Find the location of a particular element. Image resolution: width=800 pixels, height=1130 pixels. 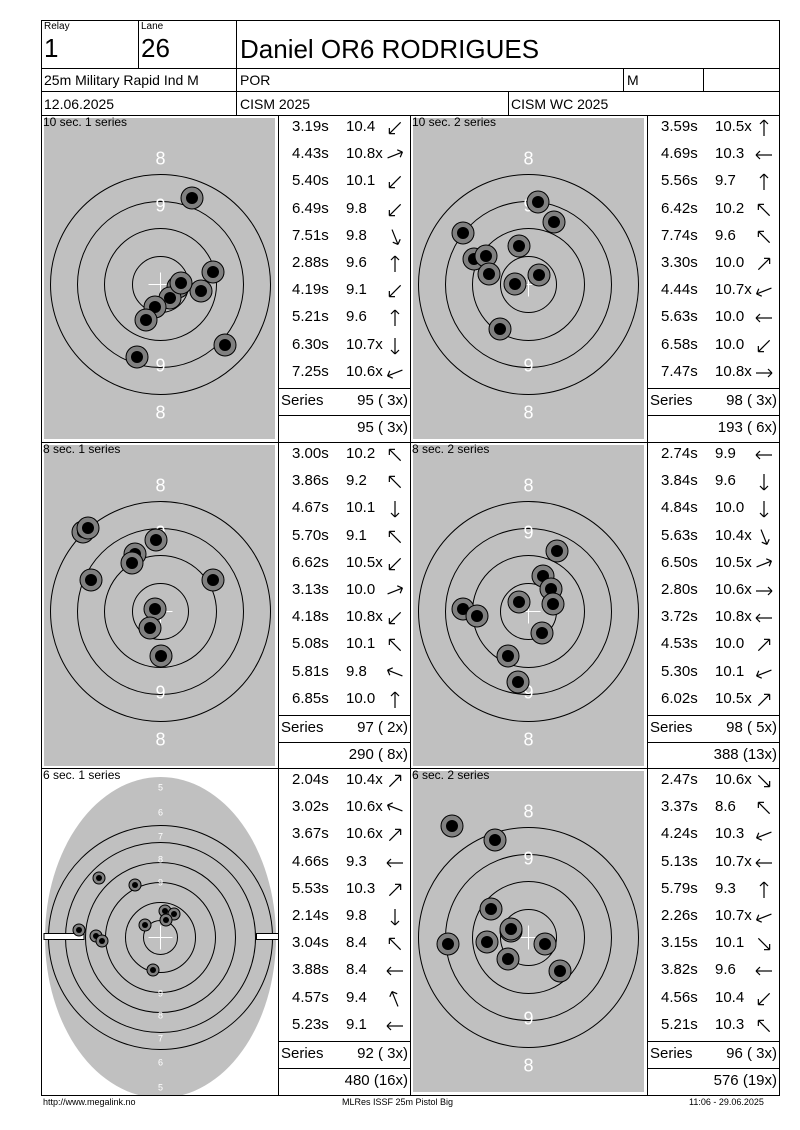

shot-score: 10.0 is located at coordinates (730, 508).